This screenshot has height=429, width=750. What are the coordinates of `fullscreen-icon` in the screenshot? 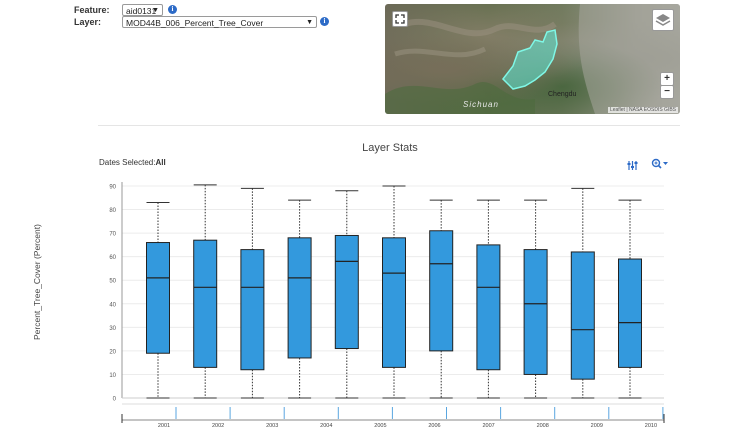 It's located at (400, 19).